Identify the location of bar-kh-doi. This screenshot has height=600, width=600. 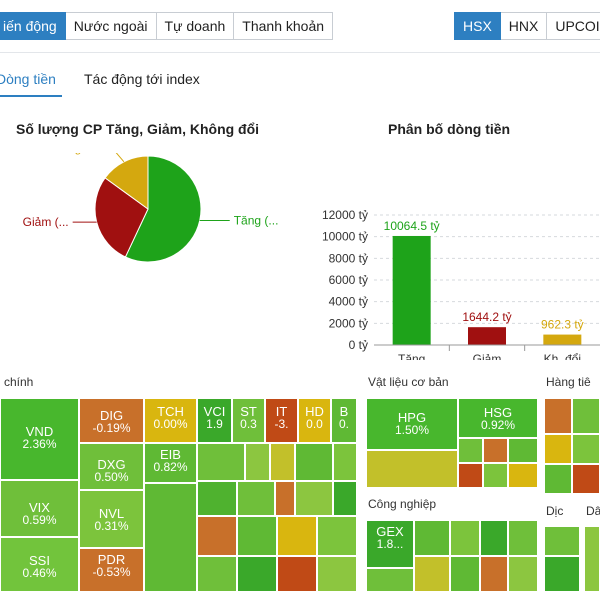
(562, 339).